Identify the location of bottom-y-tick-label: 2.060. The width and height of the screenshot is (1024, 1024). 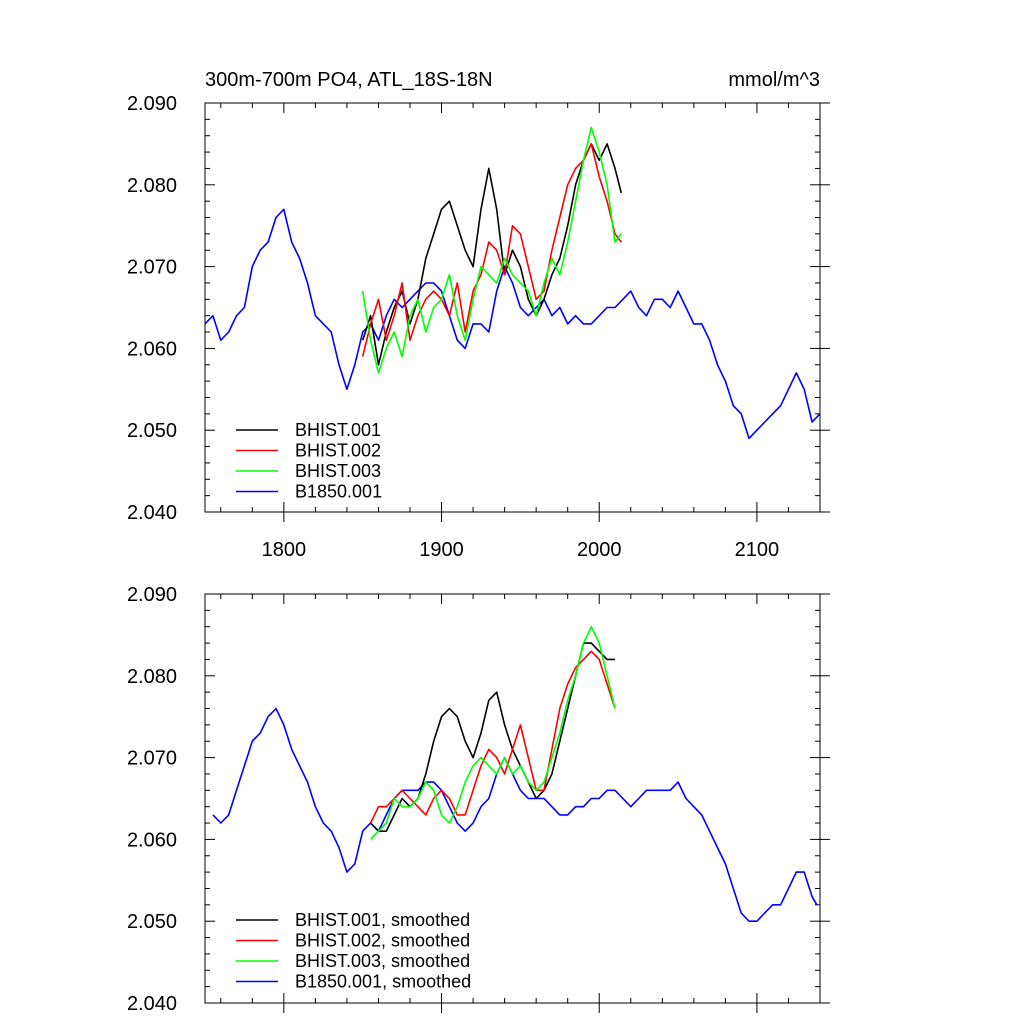
(152, 840).